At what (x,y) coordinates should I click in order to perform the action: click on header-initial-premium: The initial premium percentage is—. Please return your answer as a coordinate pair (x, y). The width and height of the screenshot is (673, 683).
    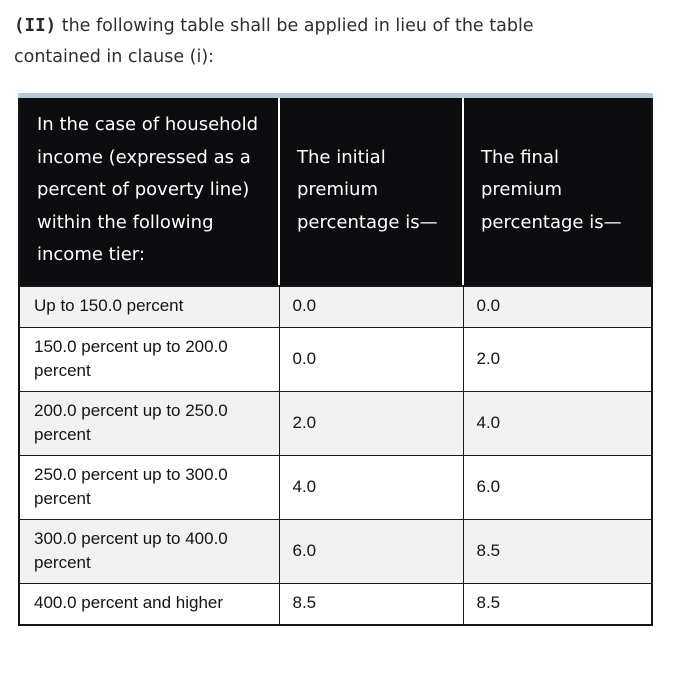
    Looking at the image, I should click on (371, 192).